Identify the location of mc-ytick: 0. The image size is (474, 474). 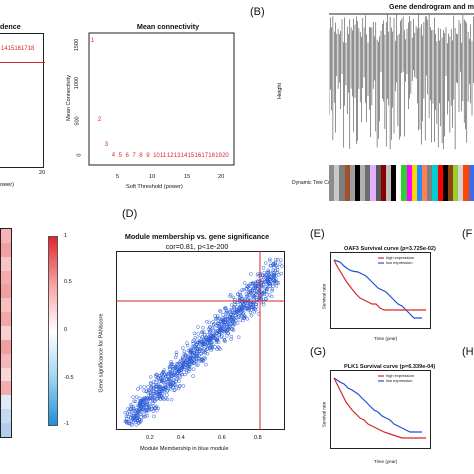
(79, 155).